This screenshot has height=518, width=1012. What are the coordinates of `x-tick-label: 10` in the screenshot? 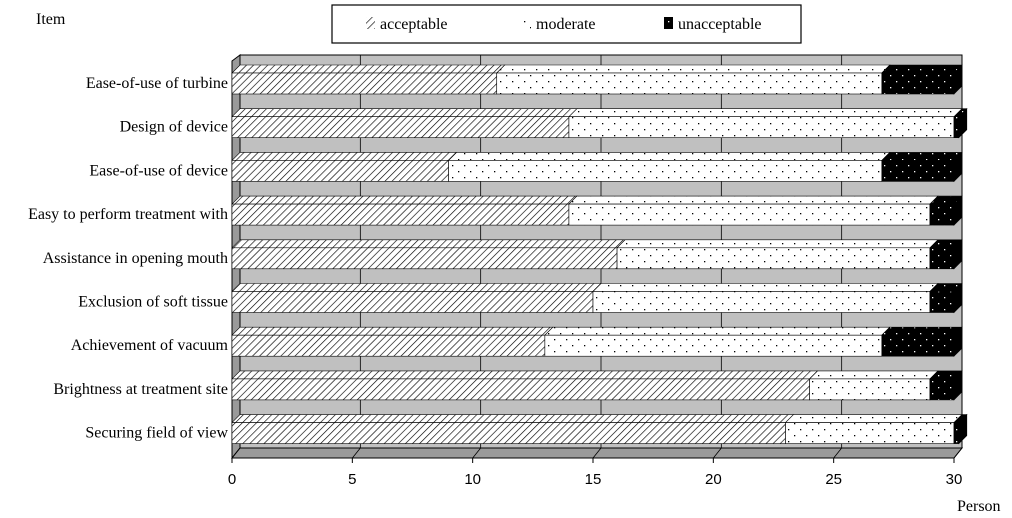 It's located at (472, 479).